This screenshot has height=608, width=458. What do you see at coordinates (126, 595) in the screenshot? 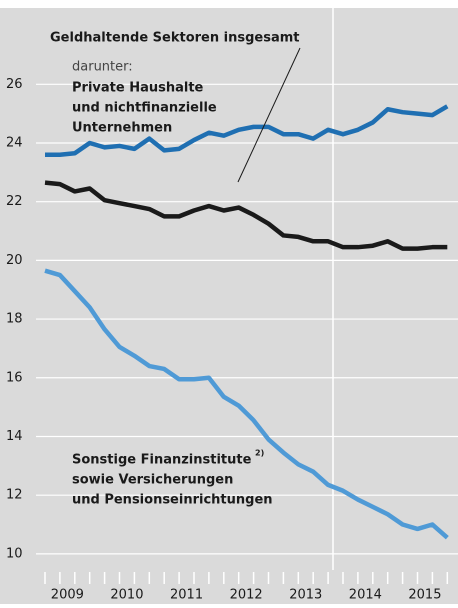
I see `x-tick-label: 2010` at bounding box center [126, 595].